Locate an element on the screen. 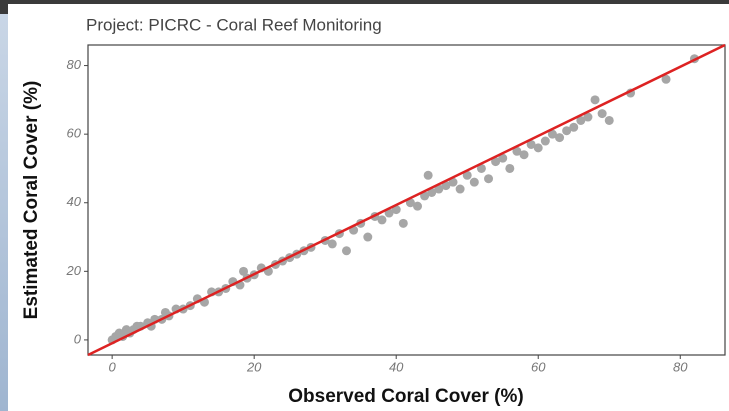 Image resolution: width=729 pixels, height=411 pixels. x-tick-label: 0 is located at coordinates (113, 366).